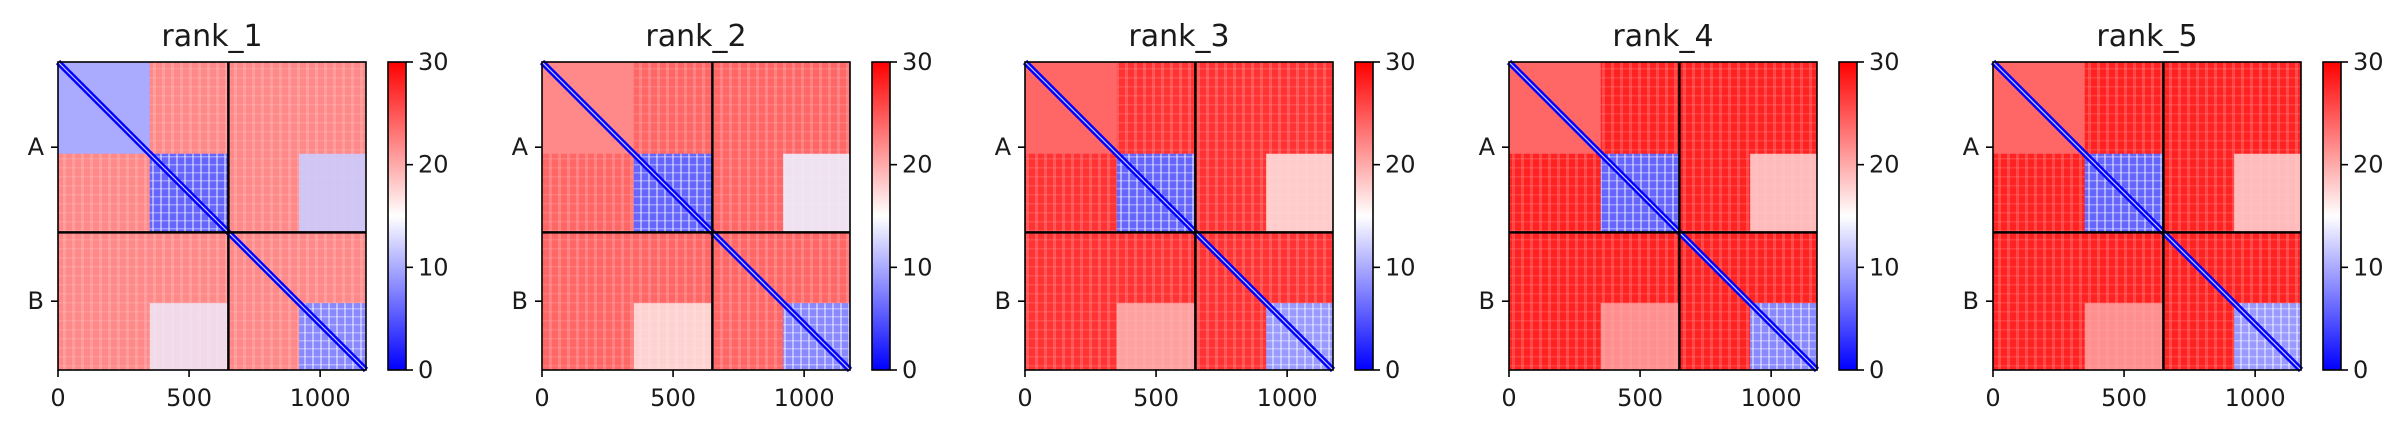  Describe the element at coordinates (695, 36) in the screenshot. I see `panel-title: rank_2` at that location.